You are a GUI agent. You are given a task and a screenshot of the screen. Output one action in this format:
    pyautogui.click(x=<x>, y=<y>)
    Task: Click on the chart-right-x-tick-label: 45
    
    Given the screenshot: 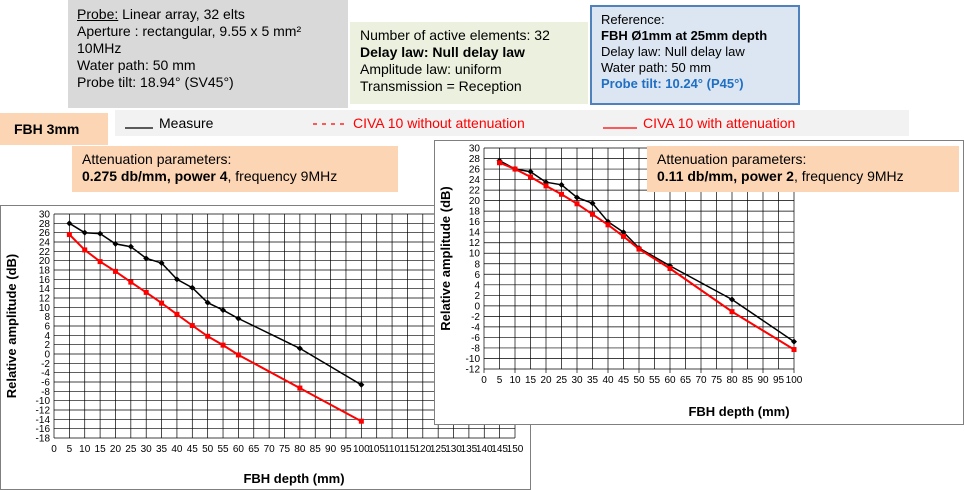 What is the action you would take?
    pyautogui.click(x=624, y=380)
    